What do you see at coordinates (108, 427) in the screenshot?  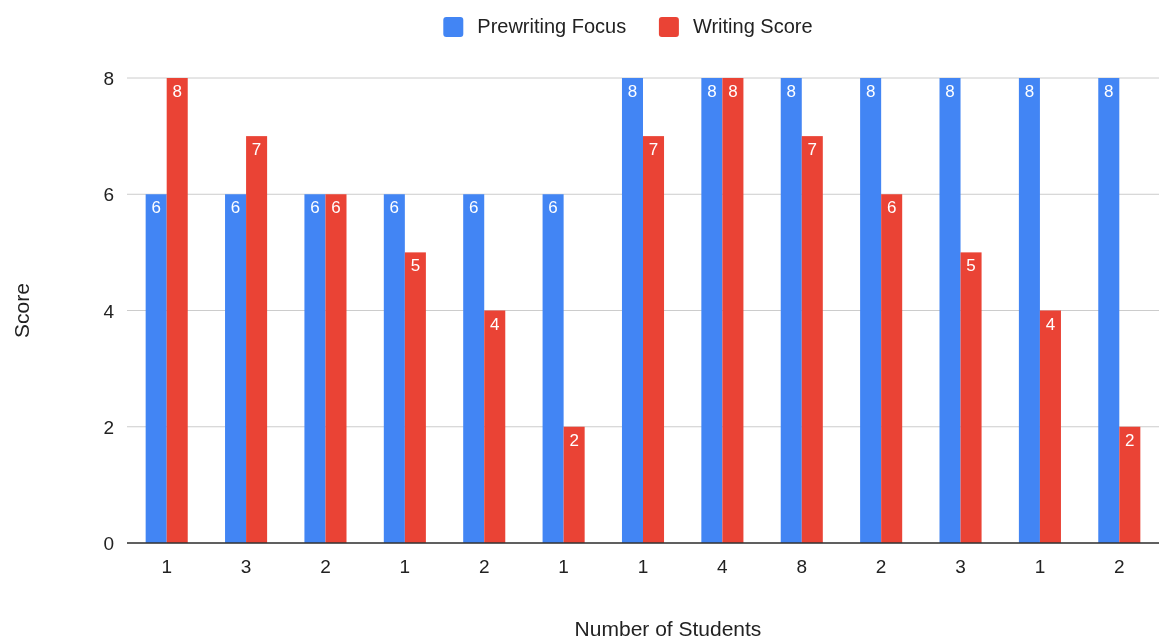 I see `y-tick-label: 2` at bounding box center [108, 427].